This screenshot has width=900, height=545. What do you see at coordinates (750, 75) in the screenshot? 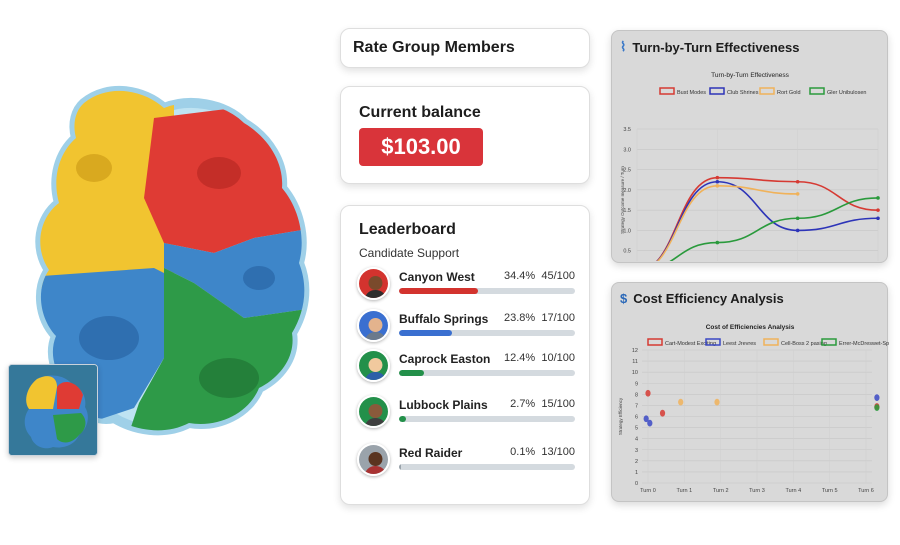
I see `chart-title: Turn-by-Turn Effectiveness` at bounding box center [750, 75].